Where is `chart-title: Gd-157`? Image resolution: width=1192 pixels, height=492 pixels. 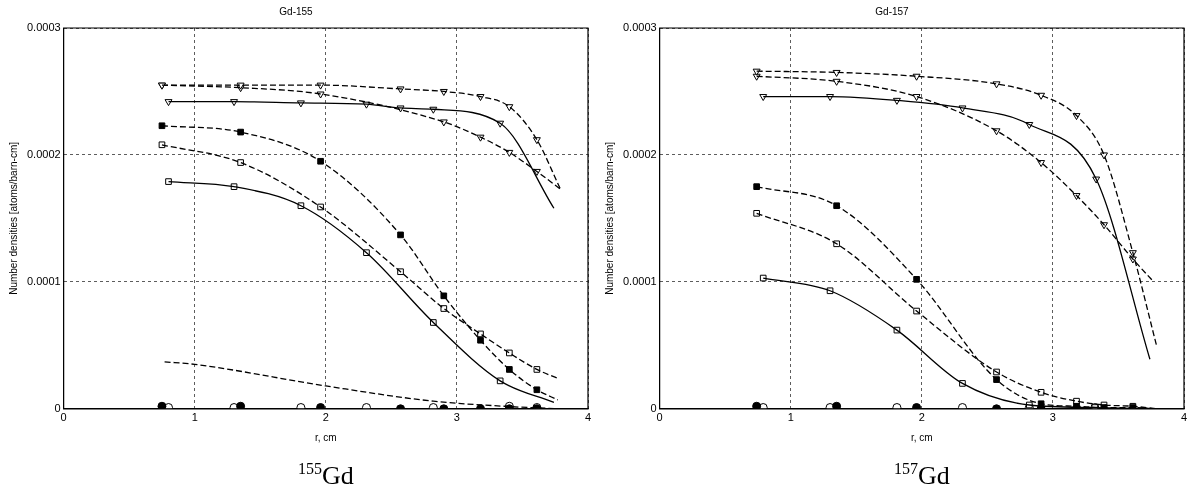
chart-title: Gd-157 is located at coordinates (892, 11).